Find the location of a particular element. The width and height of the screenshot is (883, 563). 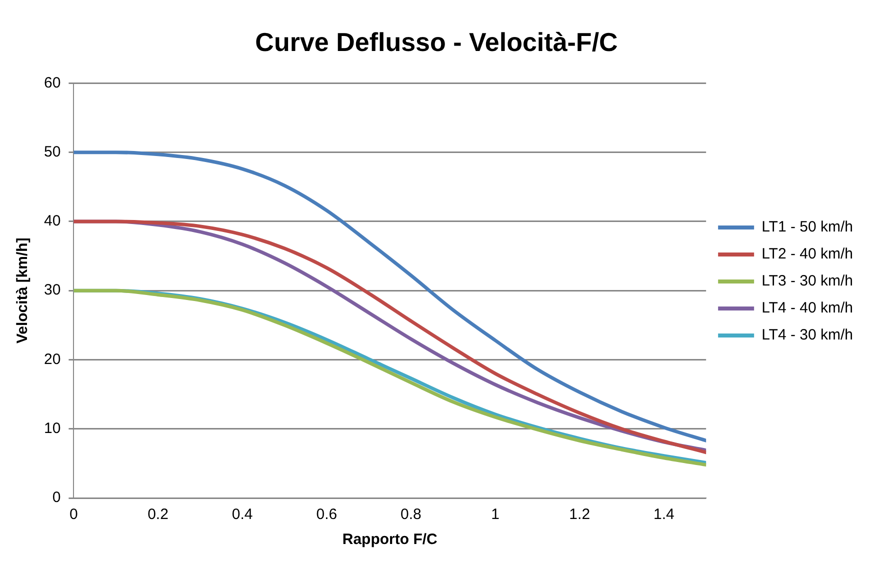

x-tick-label: 0.8 is located at coordinates (411, 515).